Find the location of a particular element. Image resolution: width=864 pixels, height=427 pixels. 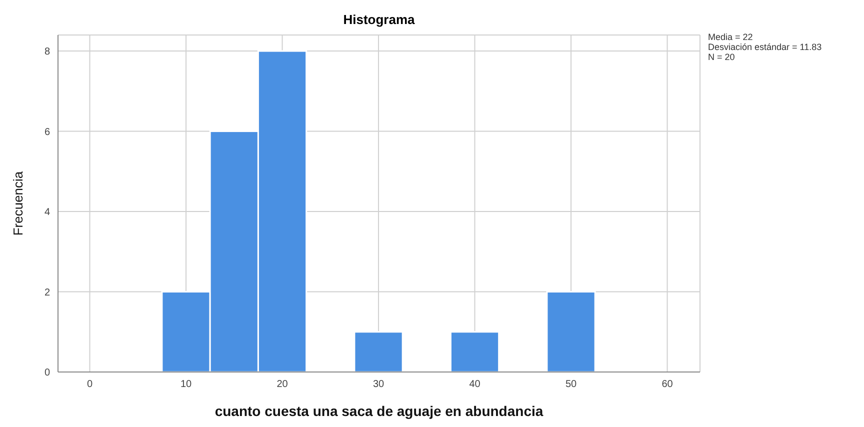

y-tick-label: 6 is located at coordinates (47, 132).